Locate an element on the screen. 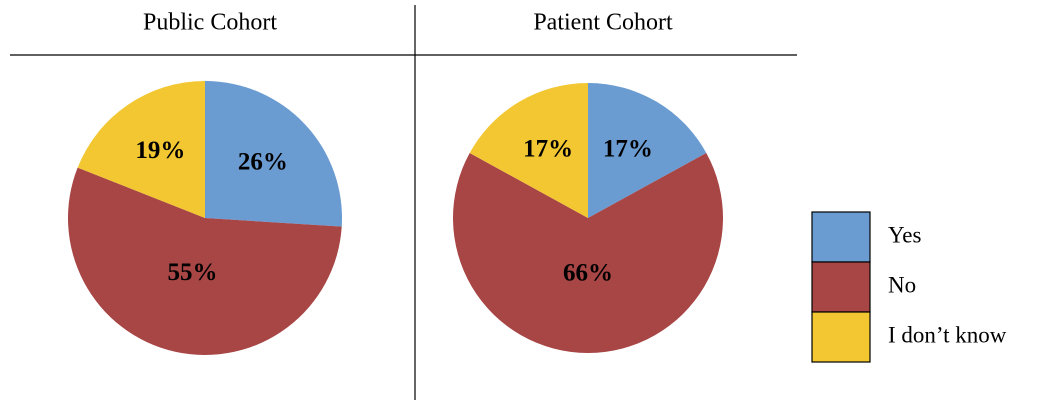  legend-label: I don’t know is located at coordinates (947, 334).